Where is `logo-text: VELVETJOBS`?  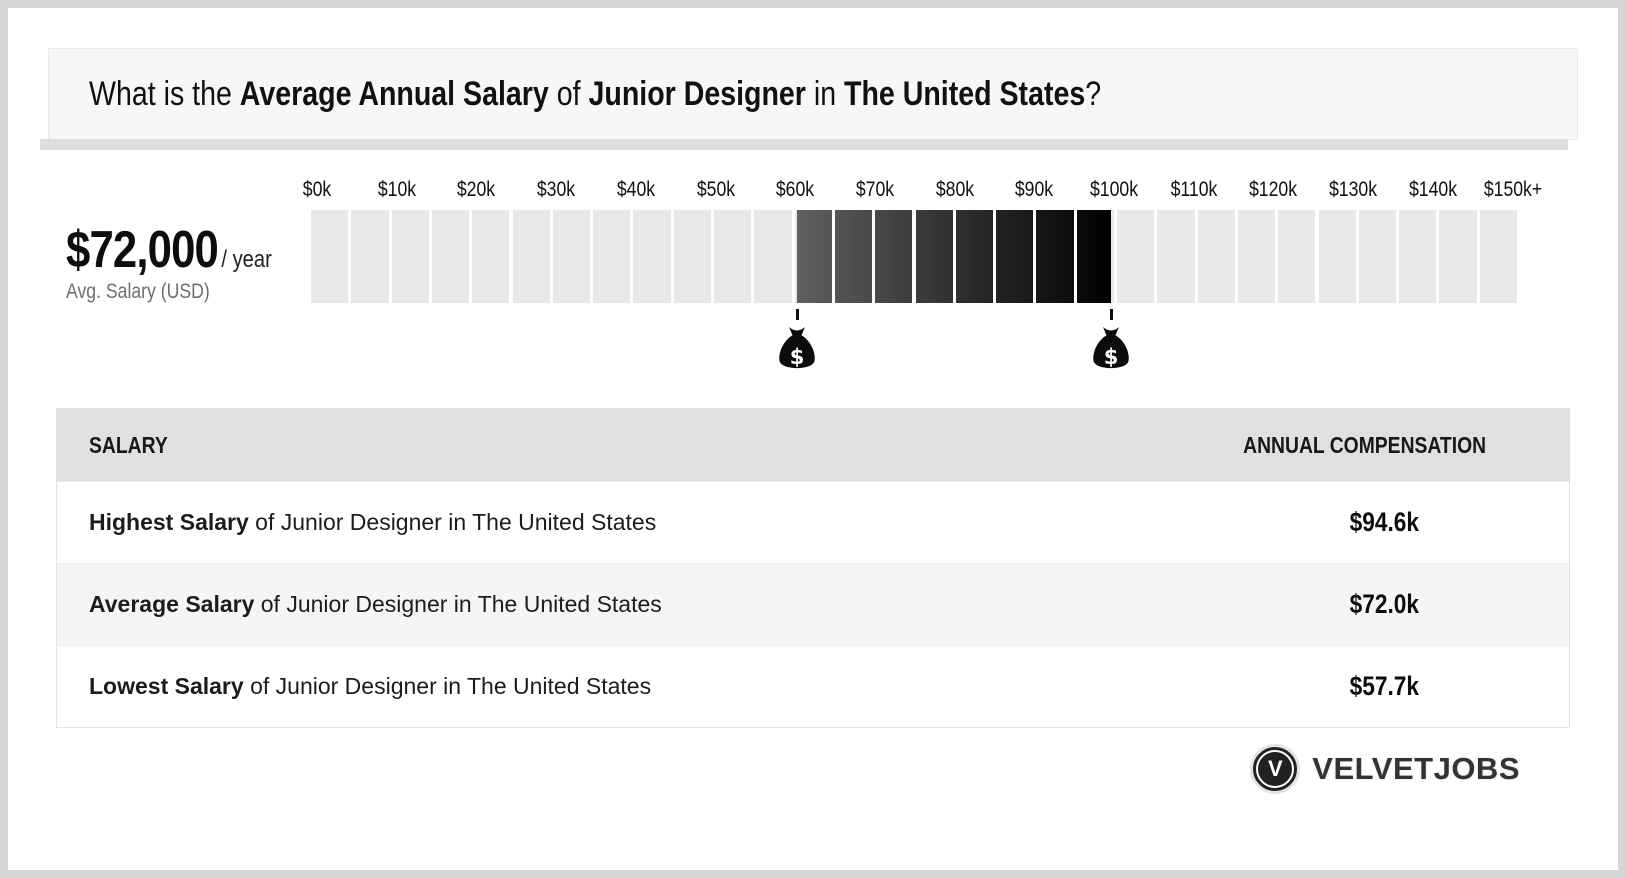 logo-text: VELVETJOBS is located at coordinates (1416, 768).